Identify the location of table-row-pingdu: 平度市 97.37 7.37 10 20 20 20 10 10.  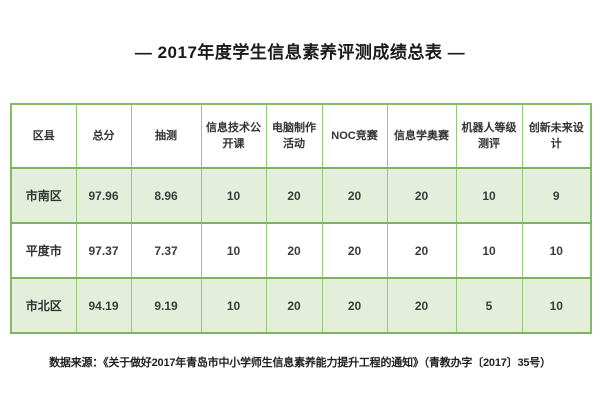
(301, 250).